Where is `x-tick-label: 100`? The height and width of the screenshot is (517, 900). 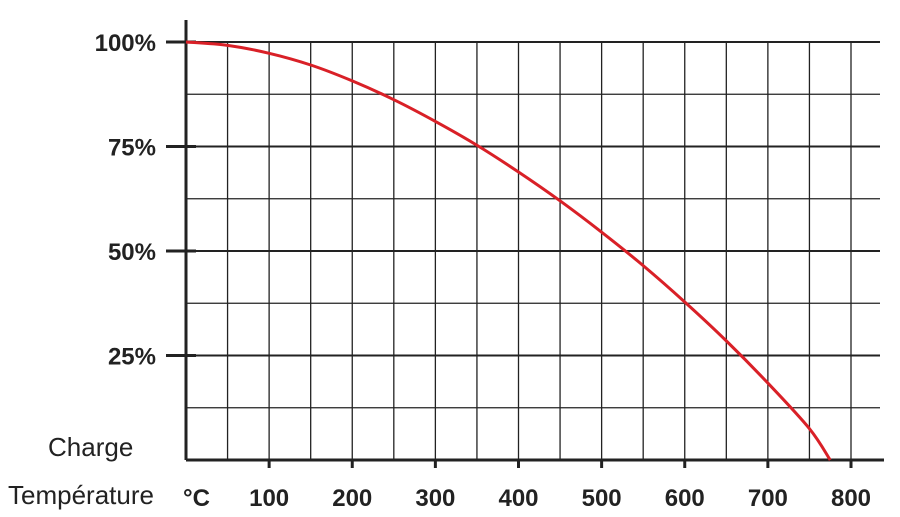 x-tick-label: 100 is located at coordinates (269, 498).